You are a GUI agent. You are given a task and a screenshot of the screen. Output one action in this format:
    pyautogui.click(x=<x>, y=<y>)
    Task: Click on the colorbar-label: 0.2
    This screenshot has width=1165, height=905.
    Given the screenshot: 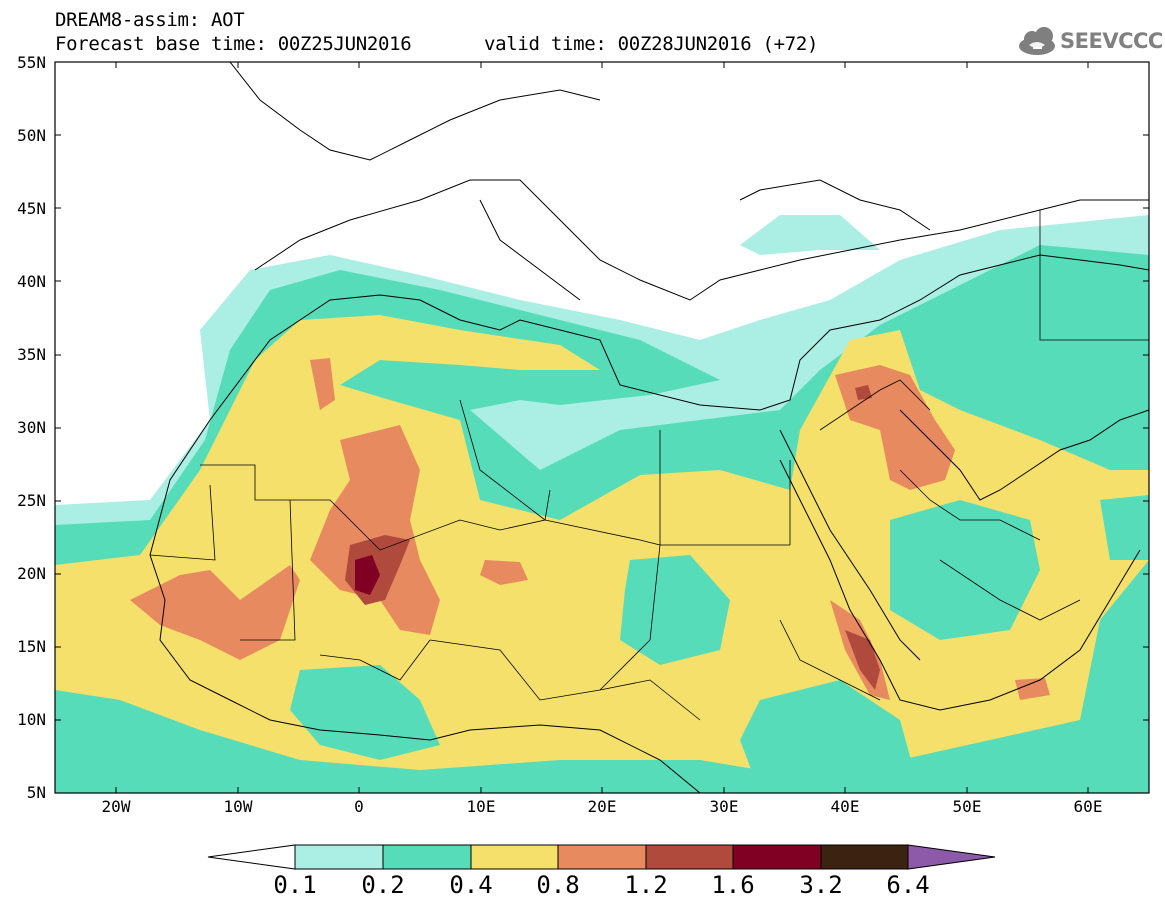 What is the action you would take?
    pyautogui.click(x=383, y=885)
    